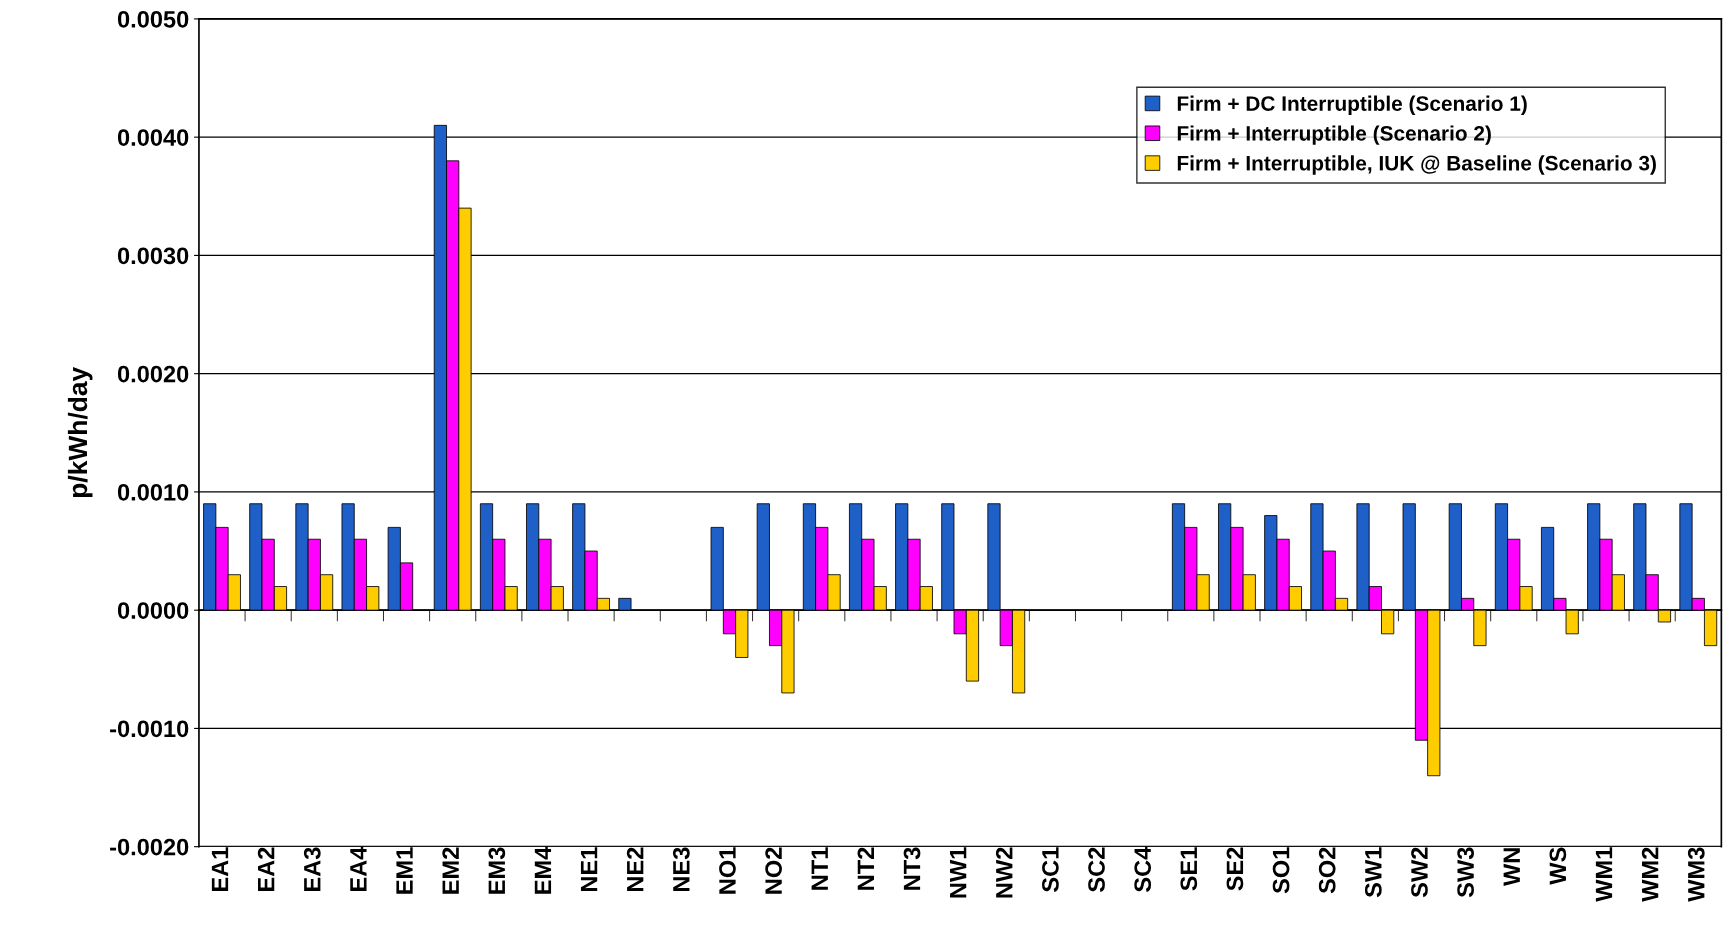 The width and height of the screenshot is (1730, 946). I want to click on x-tick-label: NE1, so click(589, 869).